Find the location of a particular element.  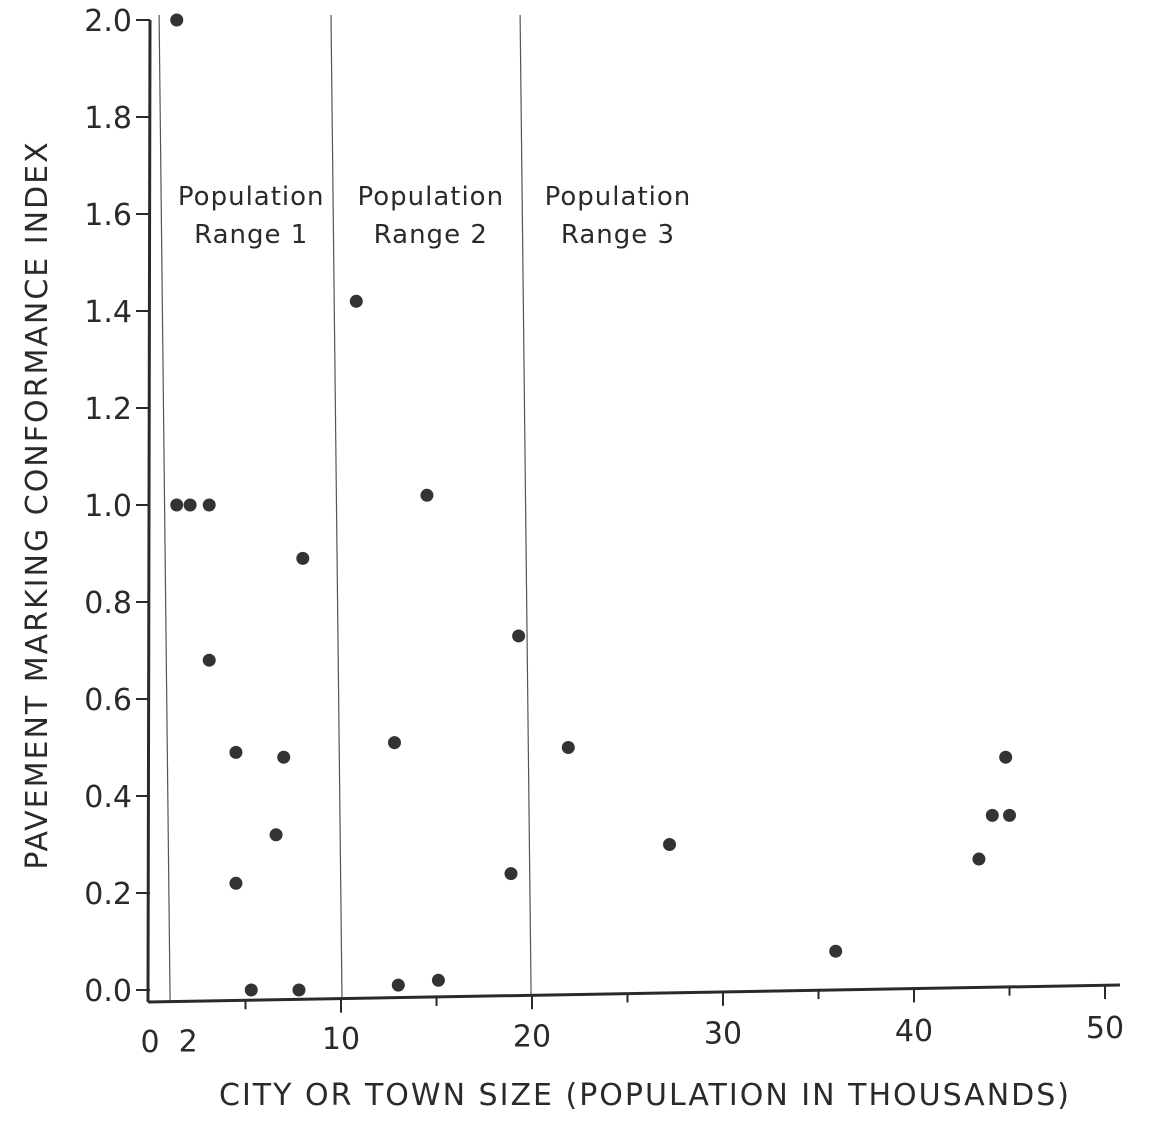

range-label-line2: Range 2 is located at coordinates (431, 235).